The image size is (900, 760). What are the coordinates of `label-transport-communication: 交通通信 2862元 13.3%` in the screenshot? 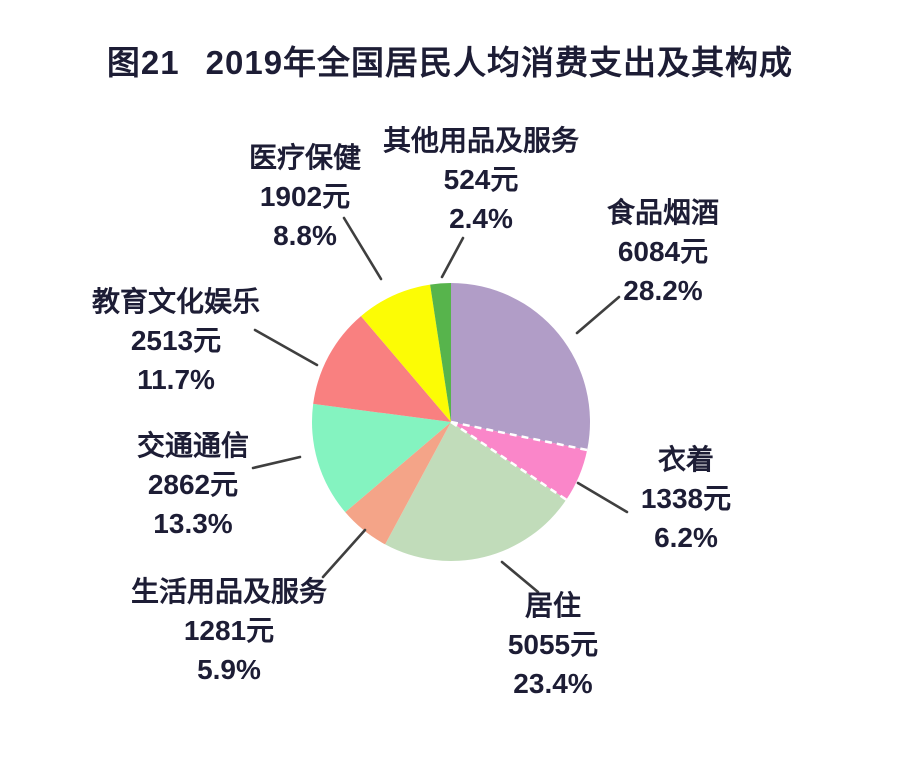 It's located at (193, 484).